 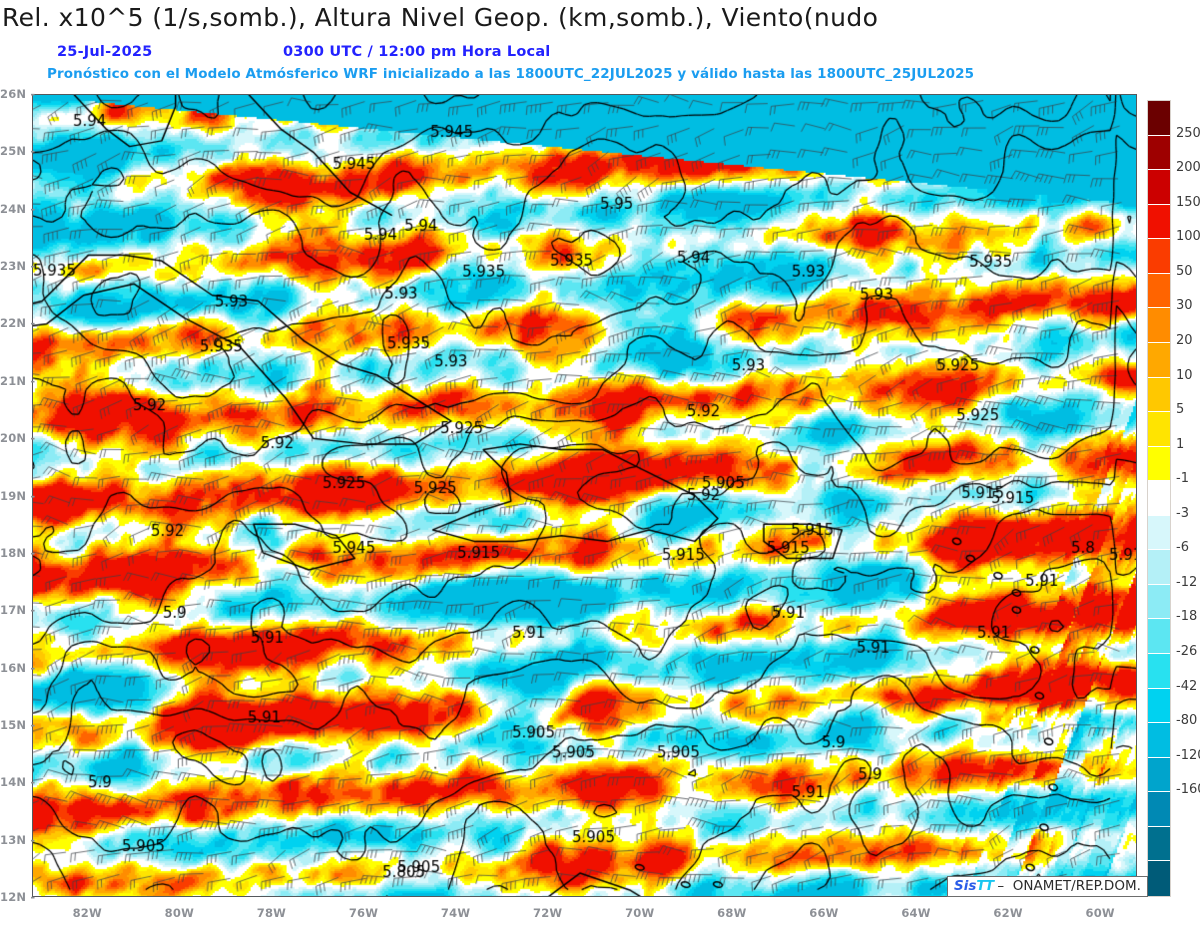 What do you see at coordinates (1182, 479) in the screenshot?
I see `colorbar-tick-label: -1` at bounding box center [1182, 479].